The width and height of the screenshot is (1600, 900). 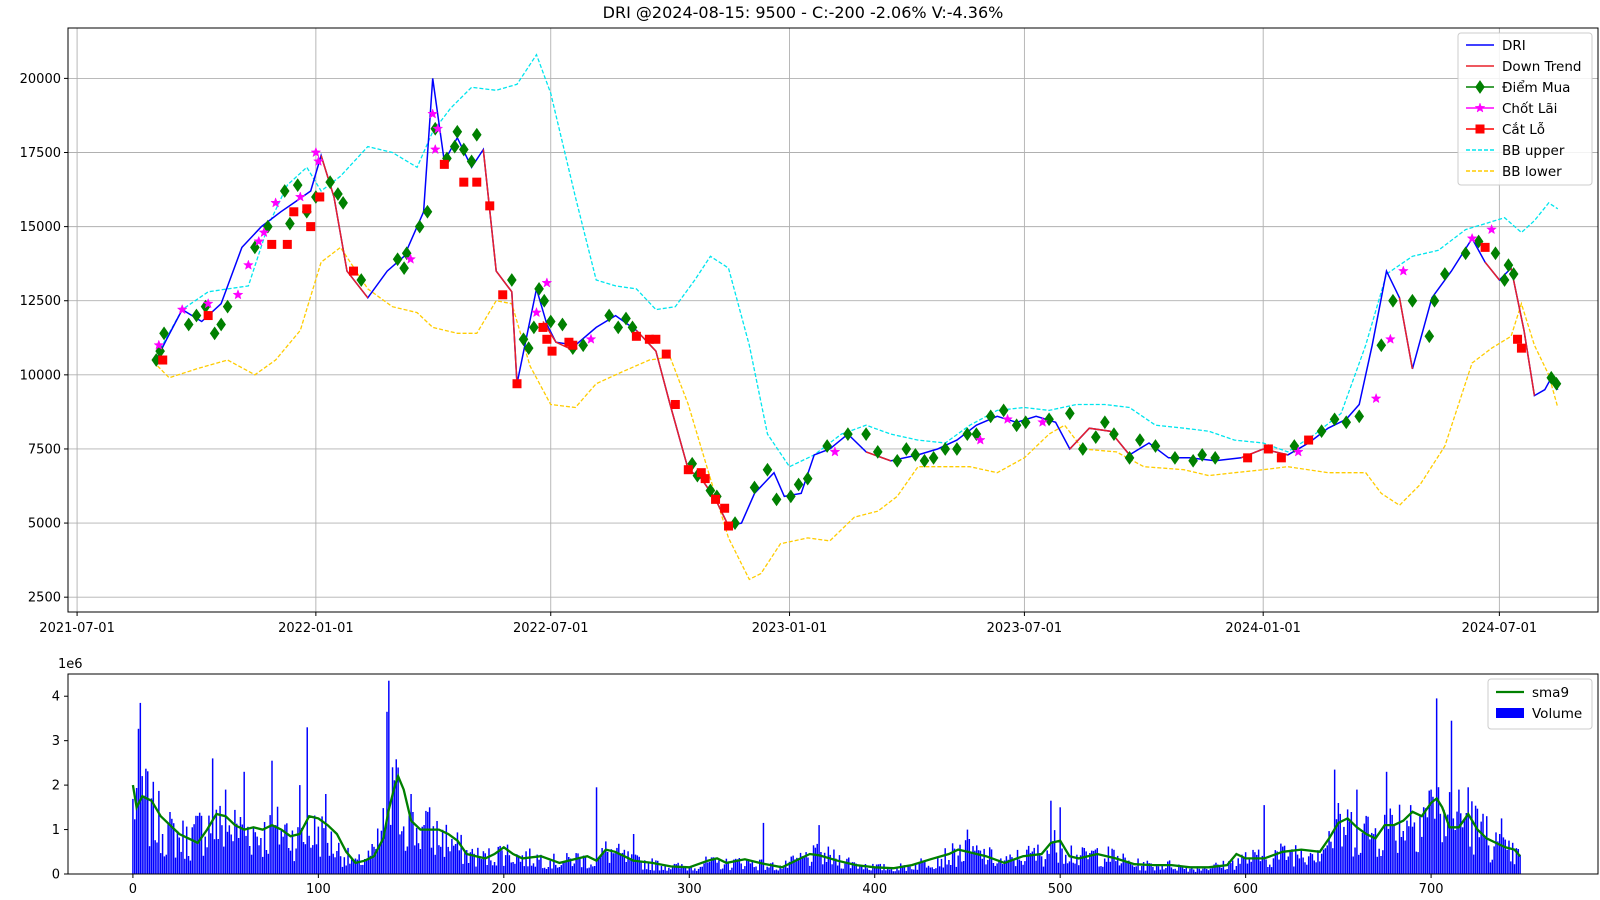 I want to click on down-trend-segment, so click(x=1492, y=271).